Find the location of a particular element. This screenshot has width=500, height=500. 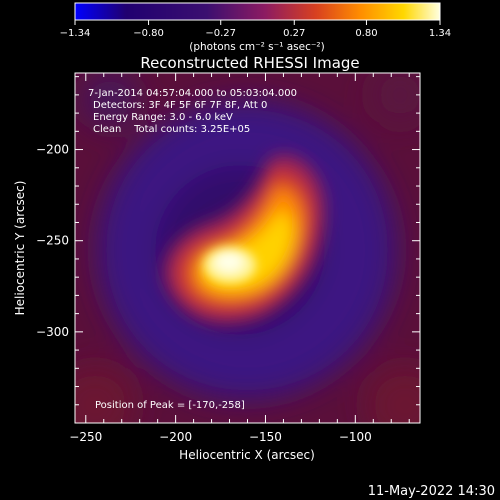

colorbar-ticks: −1.34 −0.80 −0.27 0.27 0.80 1.34 is located at coordinates (255, 29).